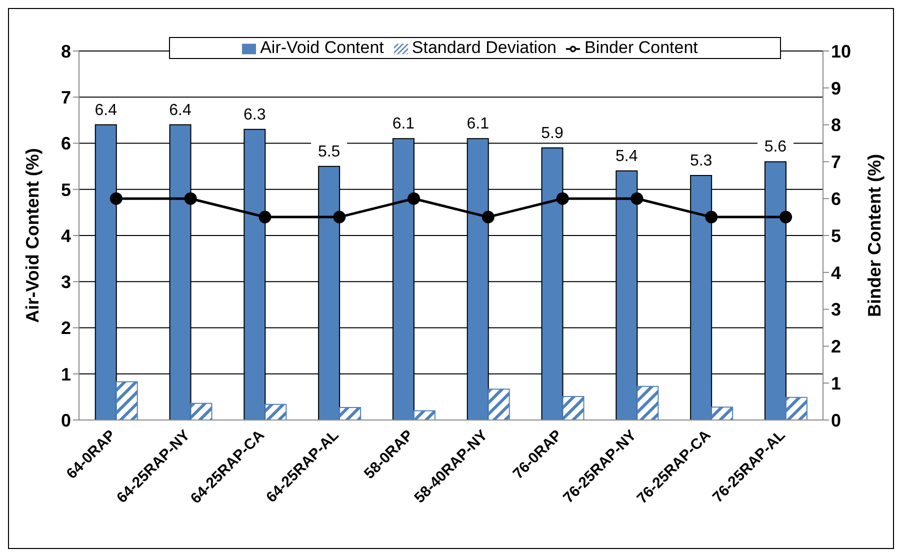 This screenshot has width=902, height=557. Describe the element at coordinates (65, 51) in the screenshot. I see `y-tick-label: 8` at that location.